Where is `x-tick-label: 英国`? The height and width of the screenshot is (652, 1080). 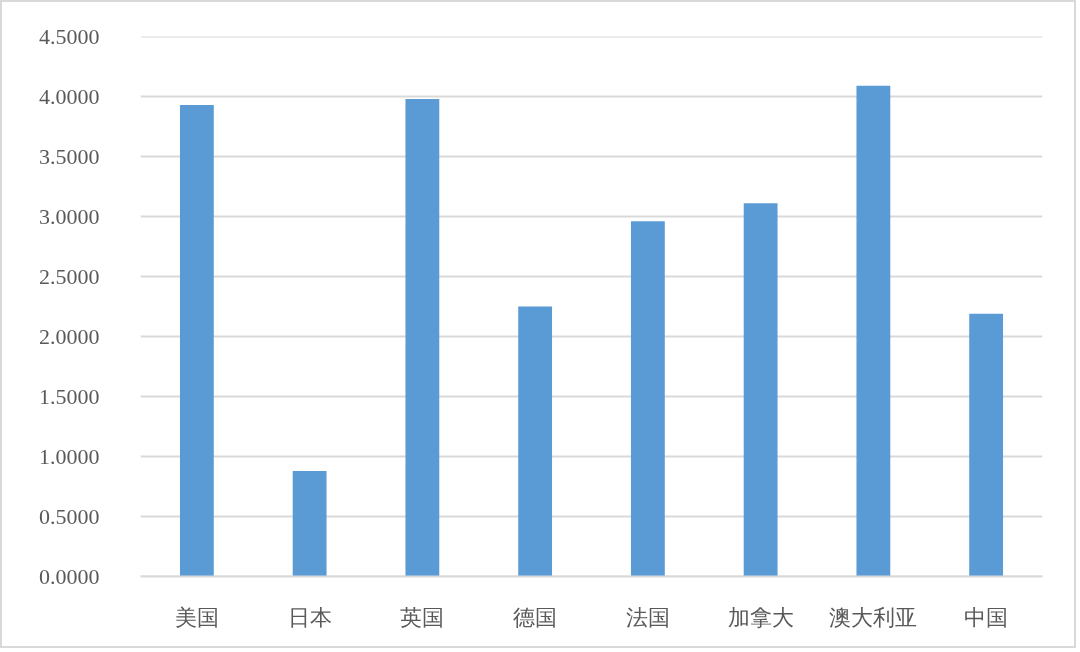
x-tick-label: 英国 is located at coordinates (422, 617).